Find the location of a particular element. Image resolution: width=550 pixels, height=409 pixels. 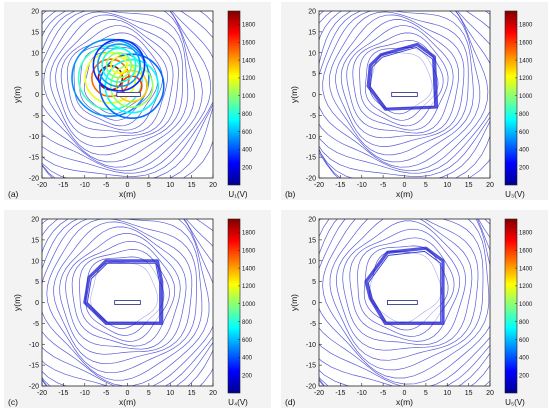

colorbar-label: U₁(V) is located at coordinates (237, 194).